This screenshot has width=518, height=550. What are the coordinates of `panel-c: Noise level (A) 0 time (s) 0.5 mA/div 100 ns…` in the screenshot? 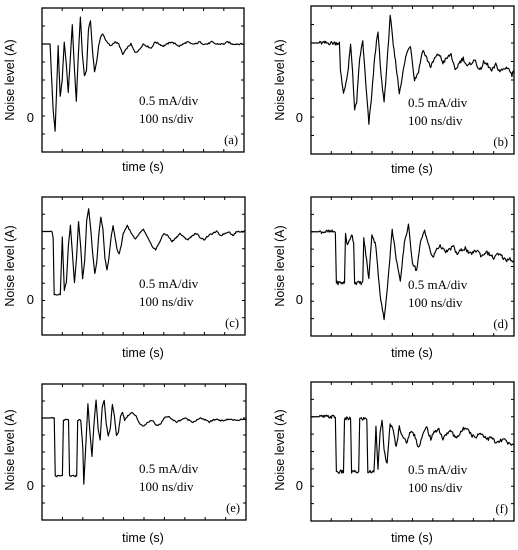 It's located at (124, 278).